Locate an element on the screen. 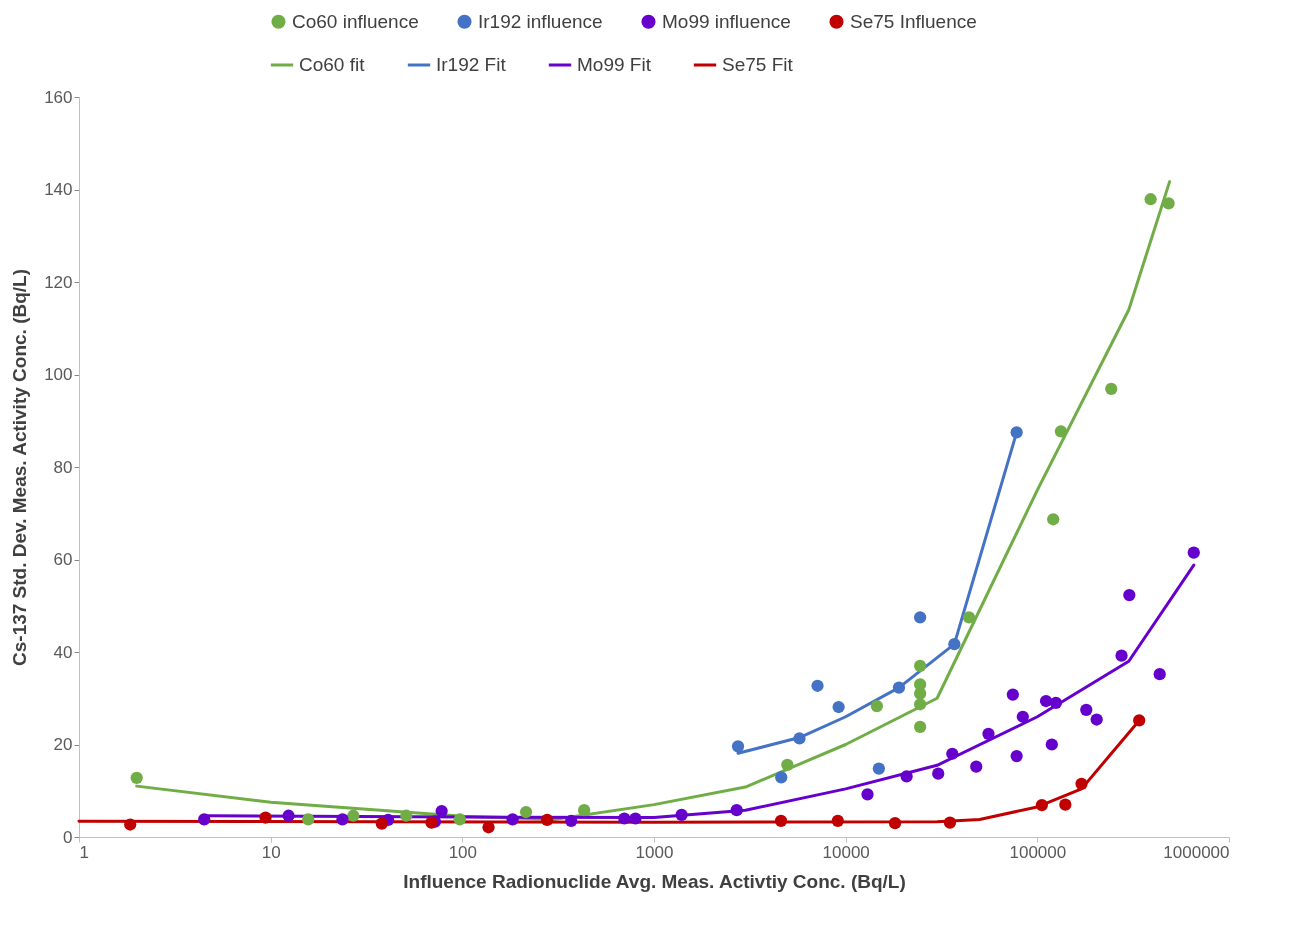 The image size is (1293, 935). x-tick-label: 100 is located at coordinates (463, 852).